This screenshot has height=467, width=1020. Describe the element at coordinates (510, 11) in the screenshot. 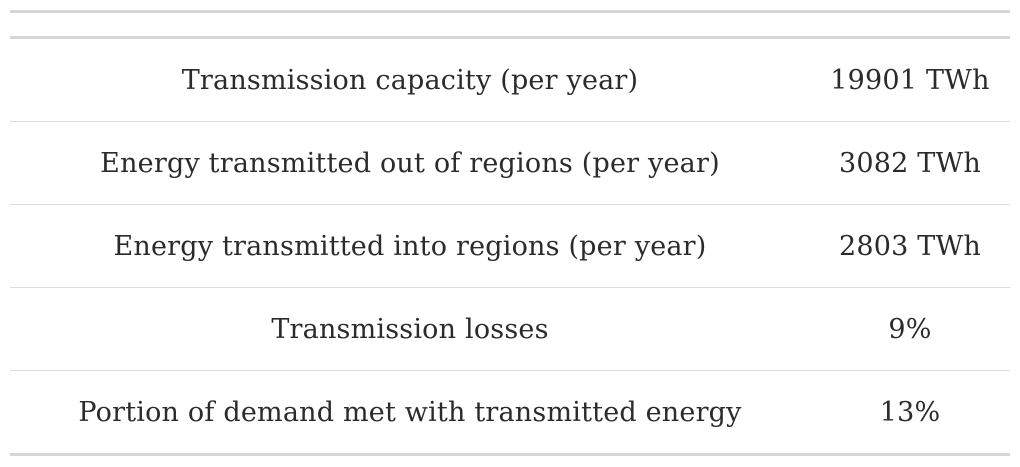

I see `top-divider` at that location.